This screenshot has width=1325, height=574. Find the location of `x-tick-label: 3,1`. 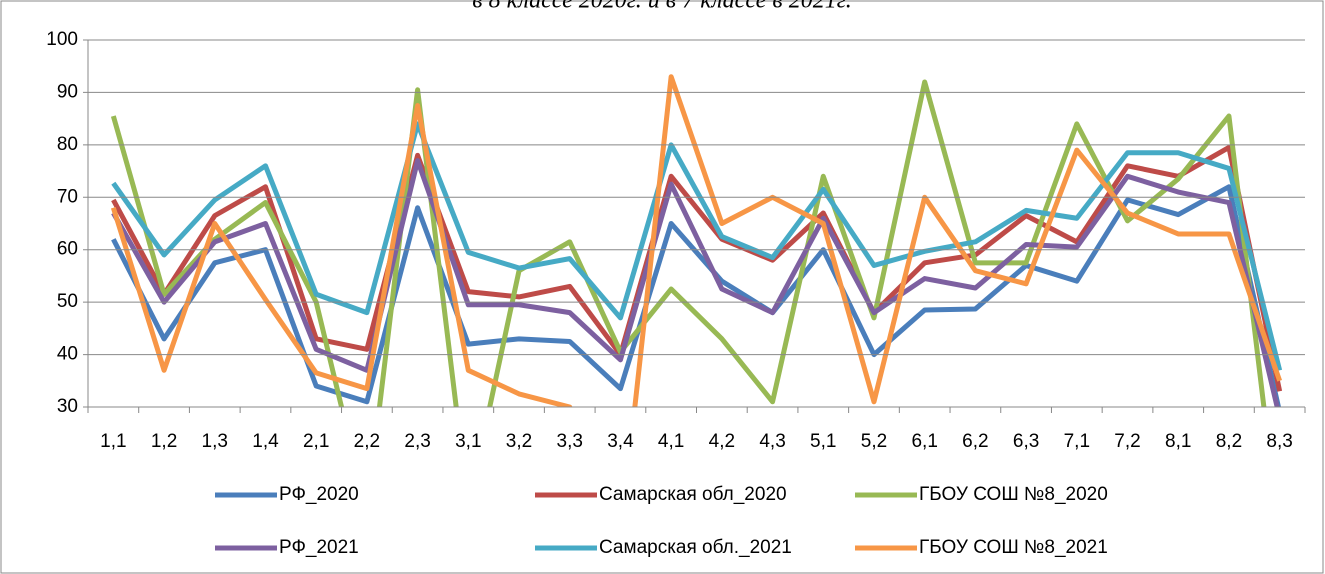

x-tick-label: 3,1 is located at coordinates (468, 441).